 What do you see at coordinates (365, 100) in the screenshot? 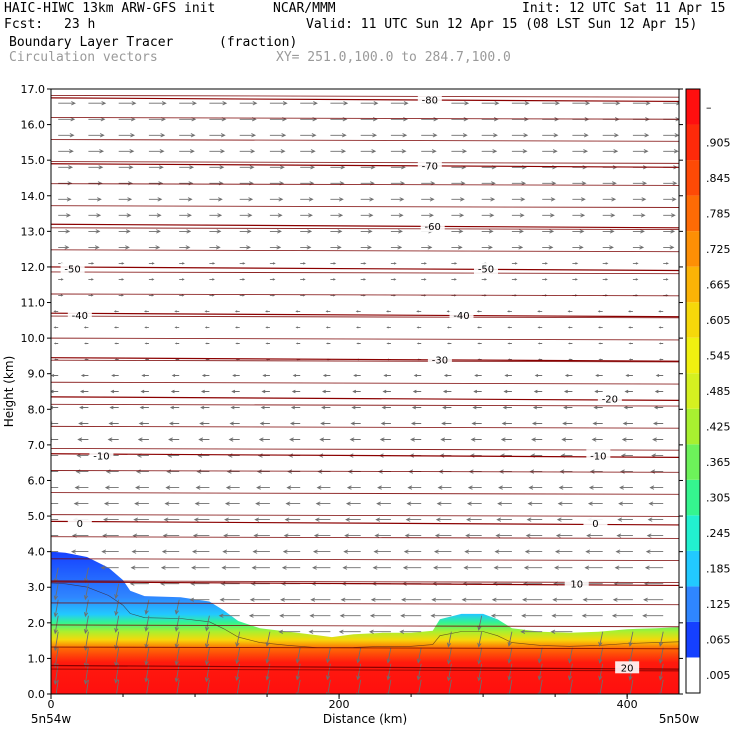
I see `isotherm-labeled` at bounding box center [365, 100].